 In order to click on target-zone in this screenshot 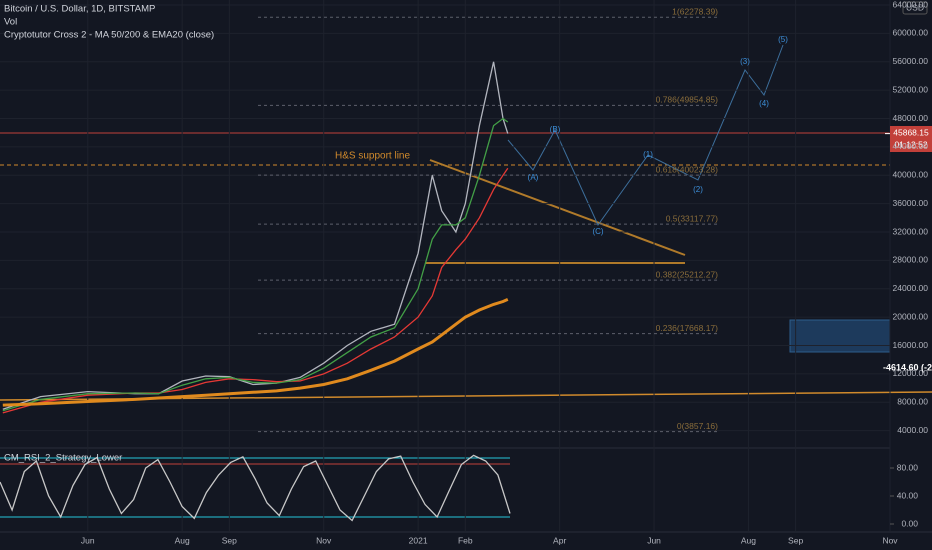, I will do `click(840, 336)`.